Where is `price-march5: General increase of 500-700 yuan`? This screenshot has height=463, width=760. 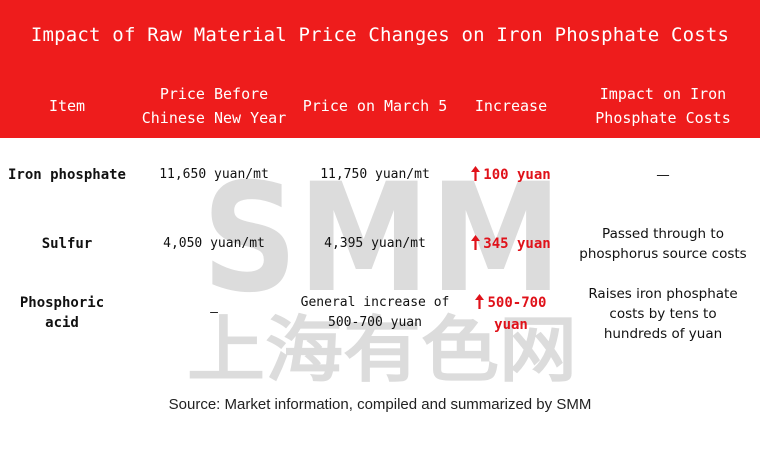 price-march5: General increase of 500-700 yuan is located at coordinates (375, 312).